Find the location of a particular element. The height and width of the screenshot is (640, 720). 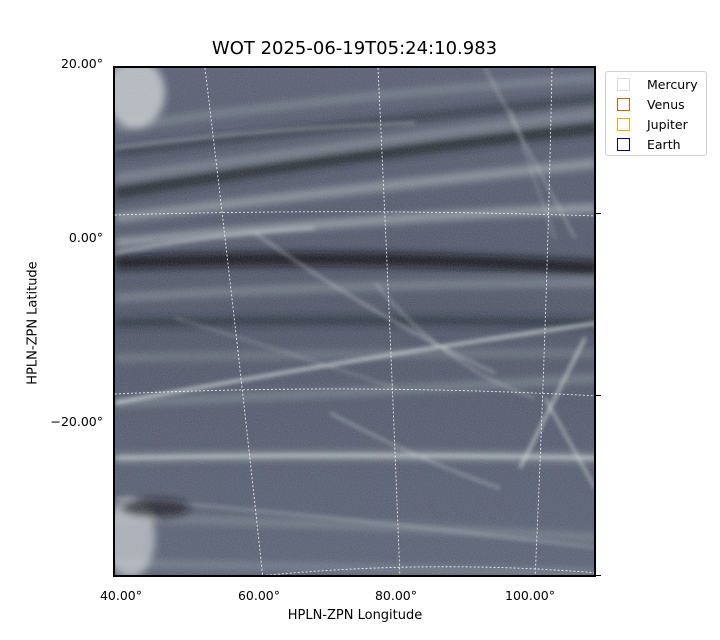

ytick-label: −20.00° is located at coordinates (76, 421).